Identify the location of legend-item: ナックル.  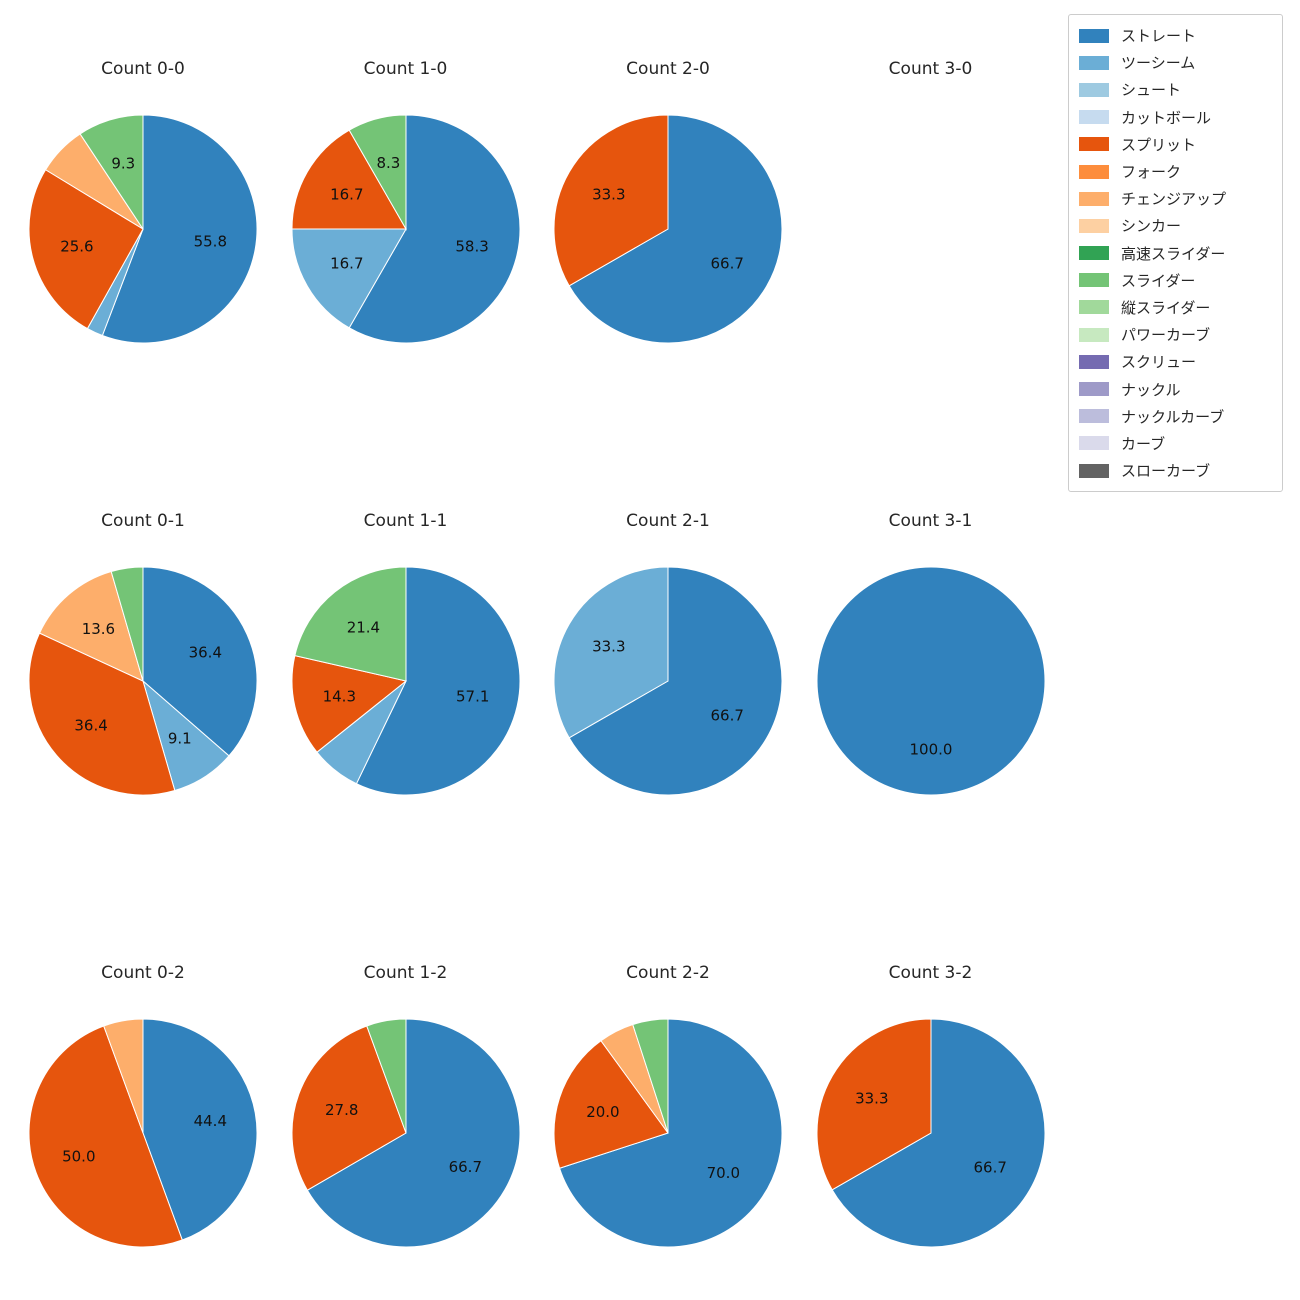
(1175, 388).